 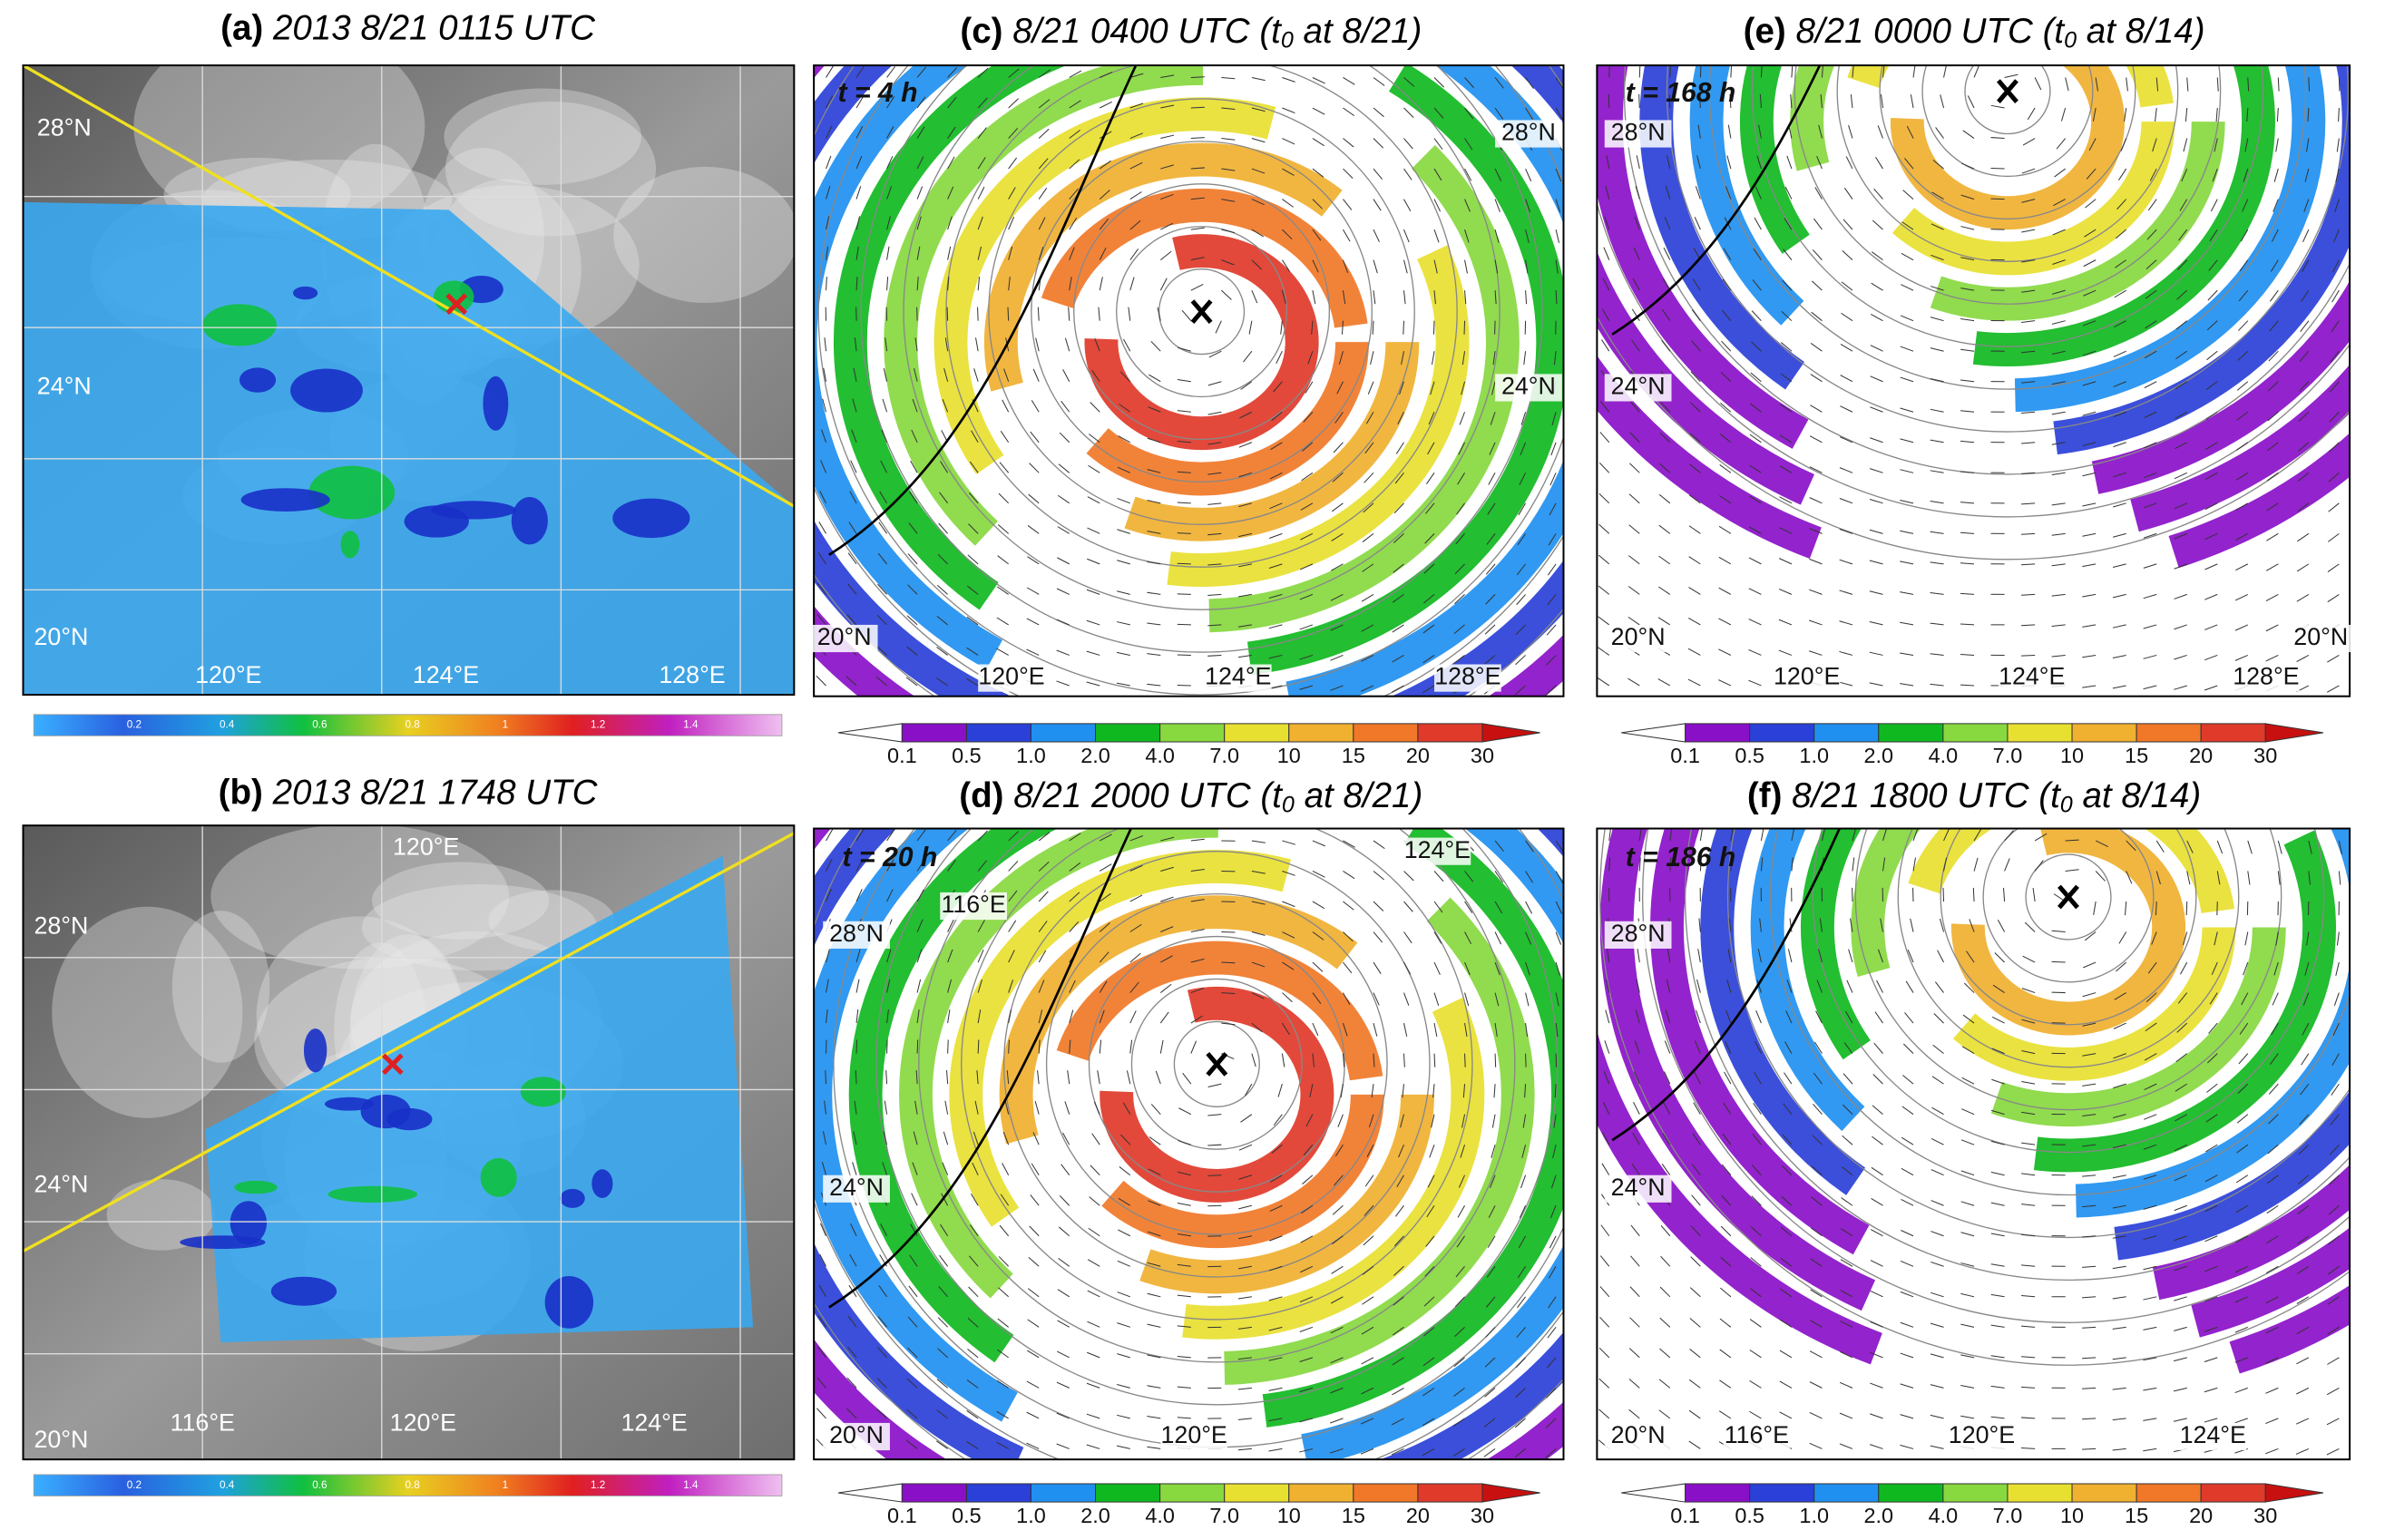 What do you see at coordinates (1749, 755) in the screenshot?
I see `colorbar-label: 0.5` at bounding box center [1749, 755].